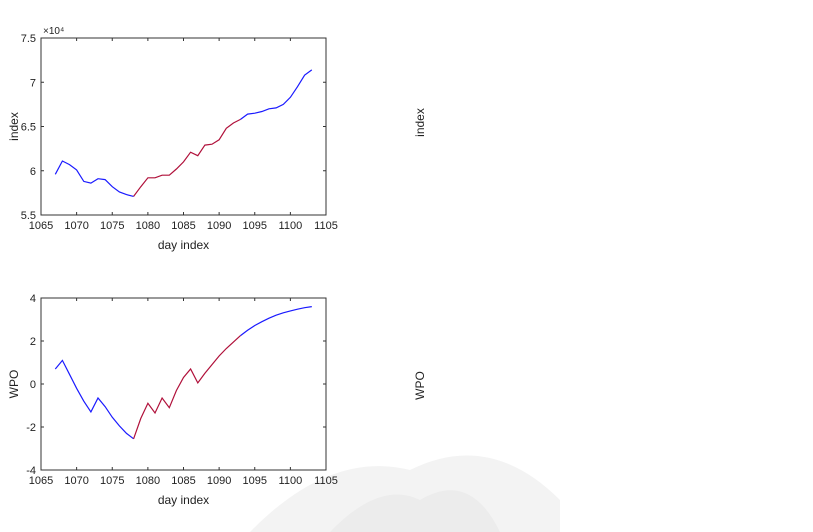 The image size is (813, 532). Describe the element at coordinates (28, 216) in the screenshot. I see `y-tick-label: 5.5` at that location.